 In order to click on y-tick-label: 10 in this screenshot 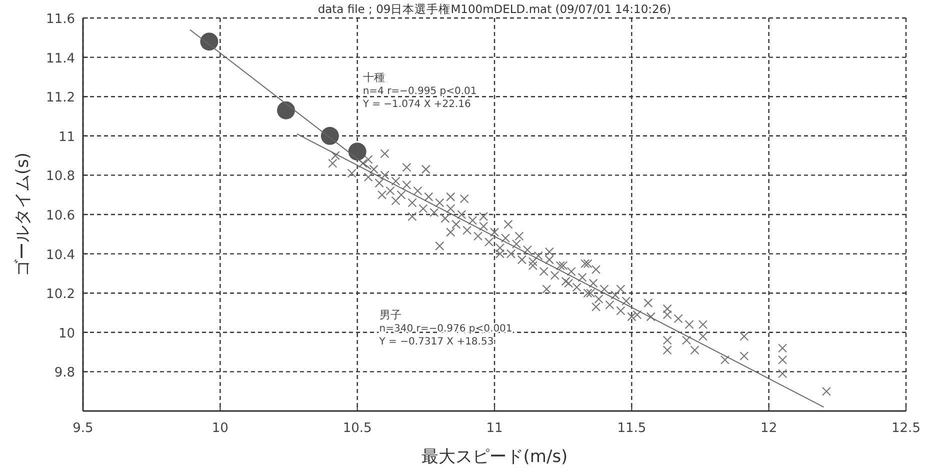, I will do `click(66, 334)`.